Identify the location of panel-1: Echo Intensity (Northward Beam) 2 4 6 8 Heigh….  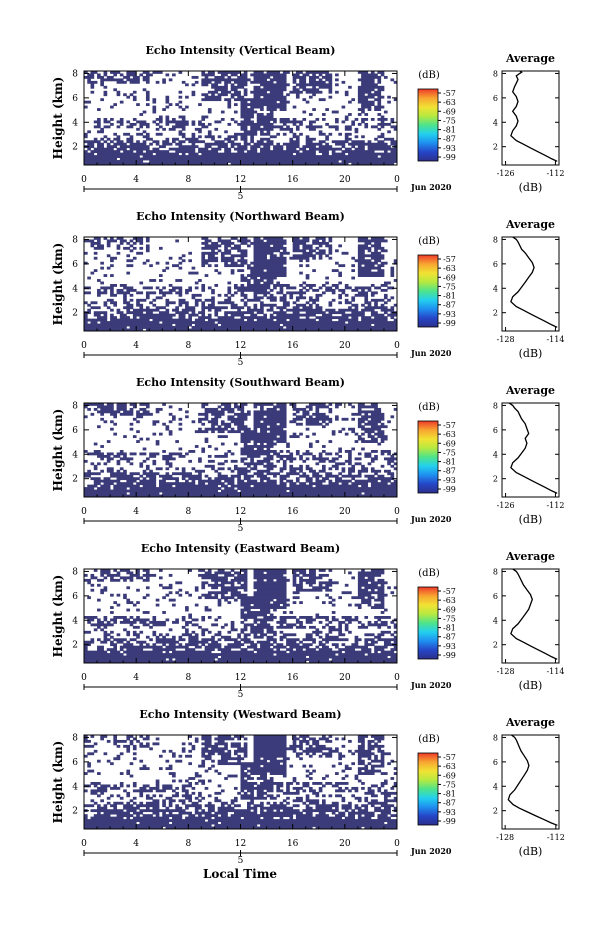
(307, 289).